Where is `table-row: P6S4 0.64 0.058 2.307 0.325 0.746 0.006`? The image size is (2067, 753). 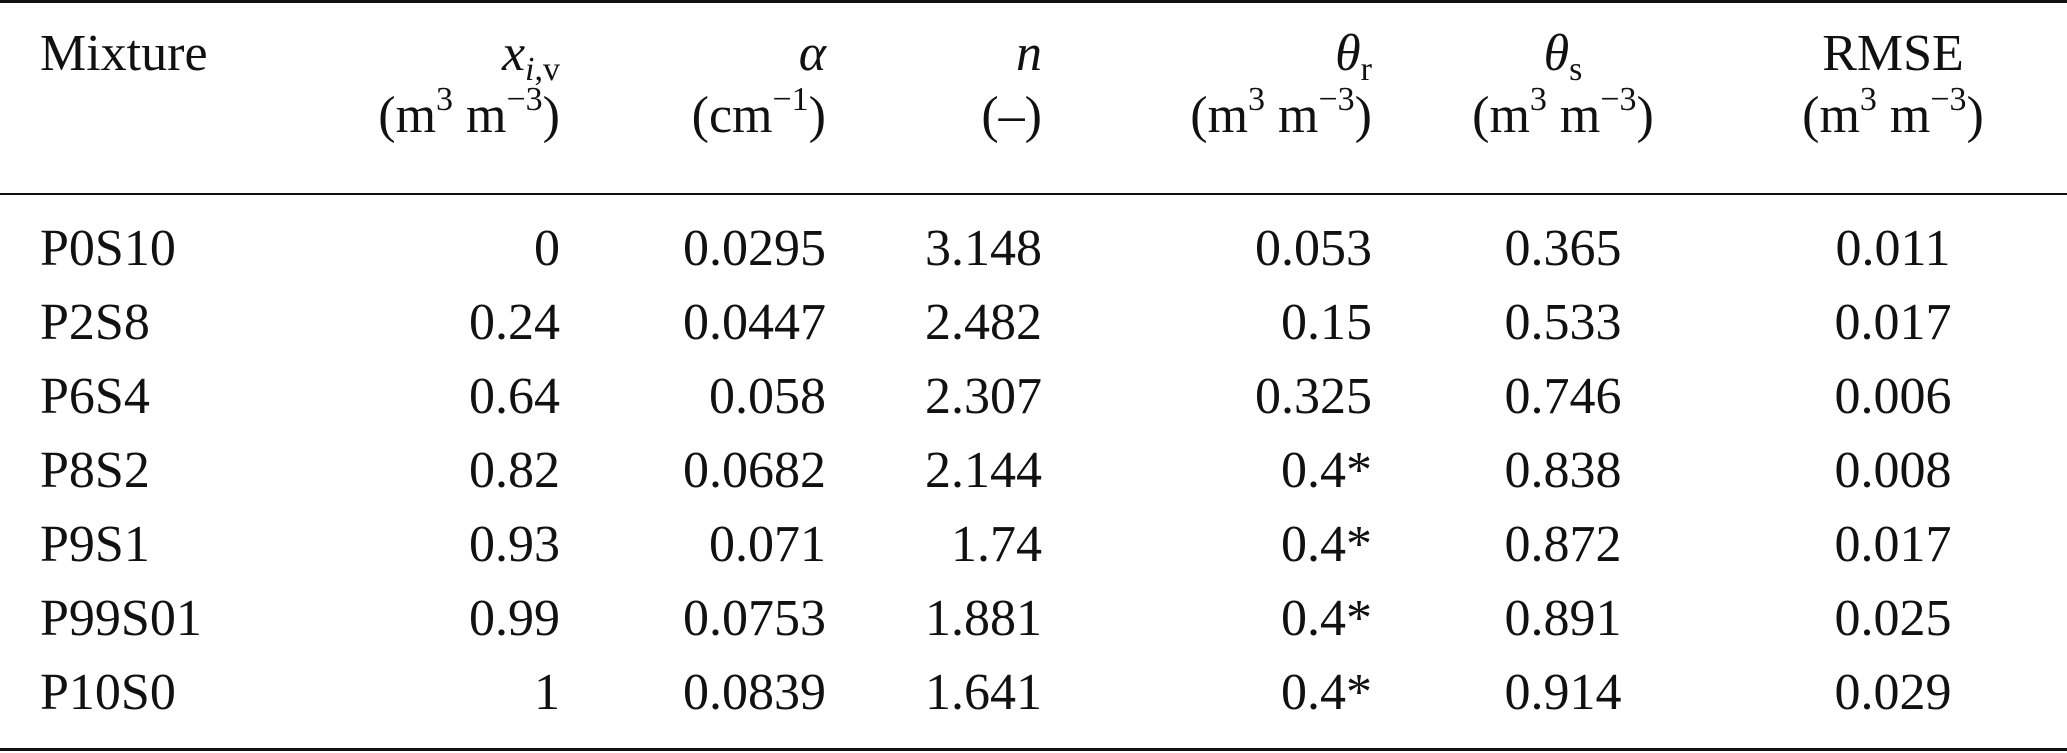
table-row: P6S4 0.64 0.058 2.307 0.325 0.746 0.006 is located at coordinates (1033, 397).